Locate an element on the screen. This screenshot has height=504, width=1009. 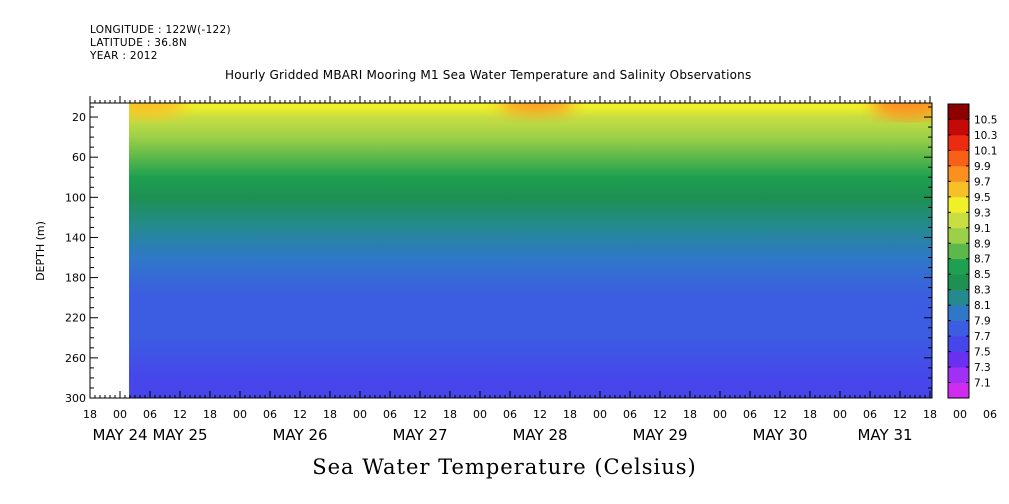
colorbar-level-label: 10.1 is located at coordinates (985, 151).